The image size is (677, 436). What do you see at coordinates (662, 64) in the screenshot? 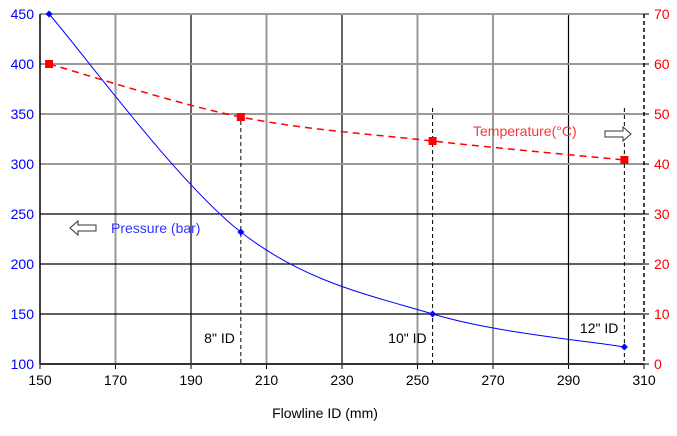
I see `y2-tick-label: 60` at bounding box center [662, 64].